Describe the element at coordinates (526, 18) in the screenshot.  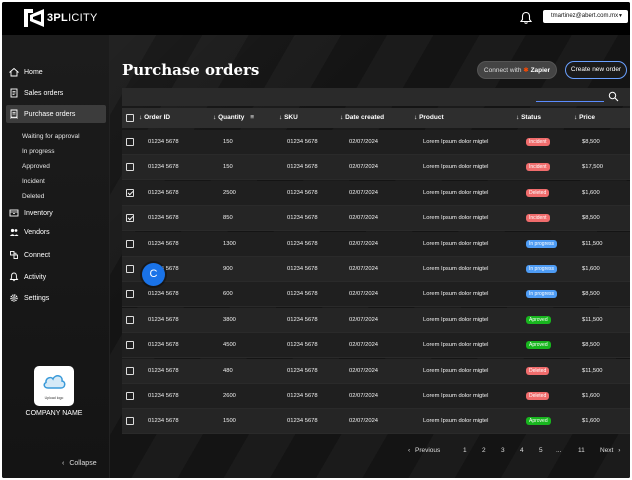
I see `notifications-bell-icon` at that location.